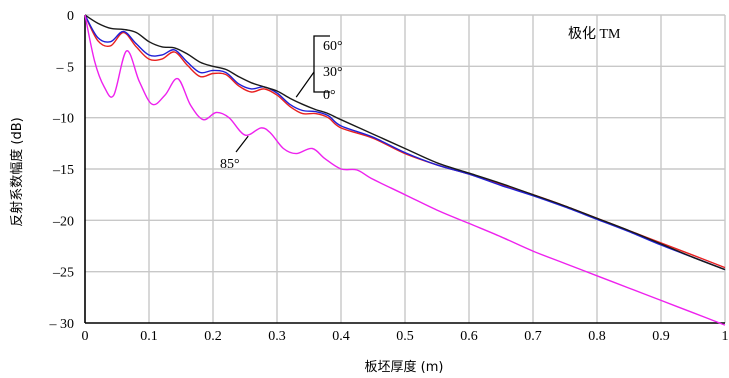 The image size is (729, 378). I want to click on x-tick-label-6: 0.6, so click(469, 336).